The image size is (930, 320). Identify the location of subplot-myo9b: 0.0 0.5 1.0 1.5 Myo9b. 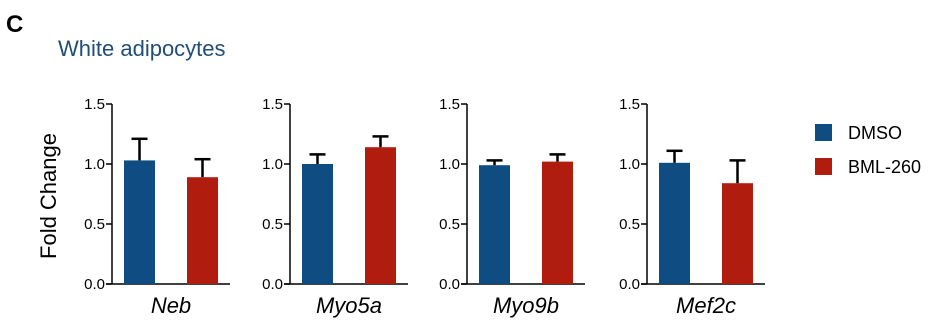
(512, 207).